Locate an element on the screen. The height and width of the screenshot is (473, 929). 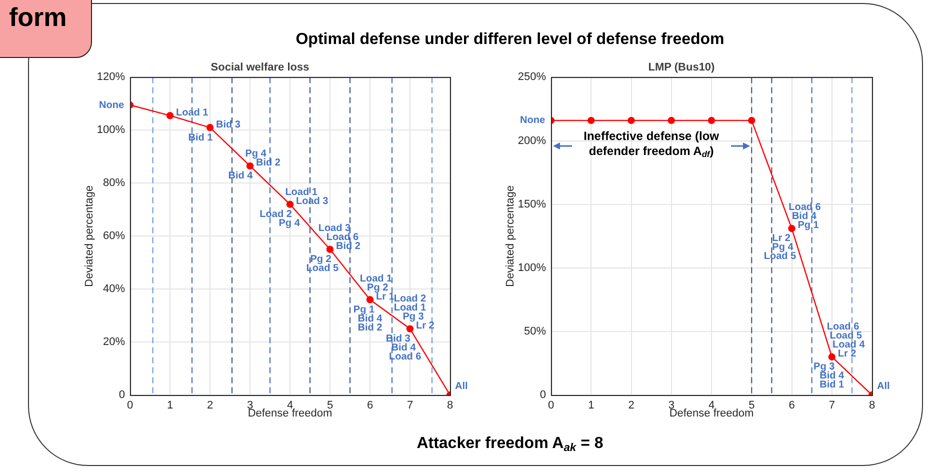
chart-title: LMP (Bus10) is located at coordinates (682, 68).